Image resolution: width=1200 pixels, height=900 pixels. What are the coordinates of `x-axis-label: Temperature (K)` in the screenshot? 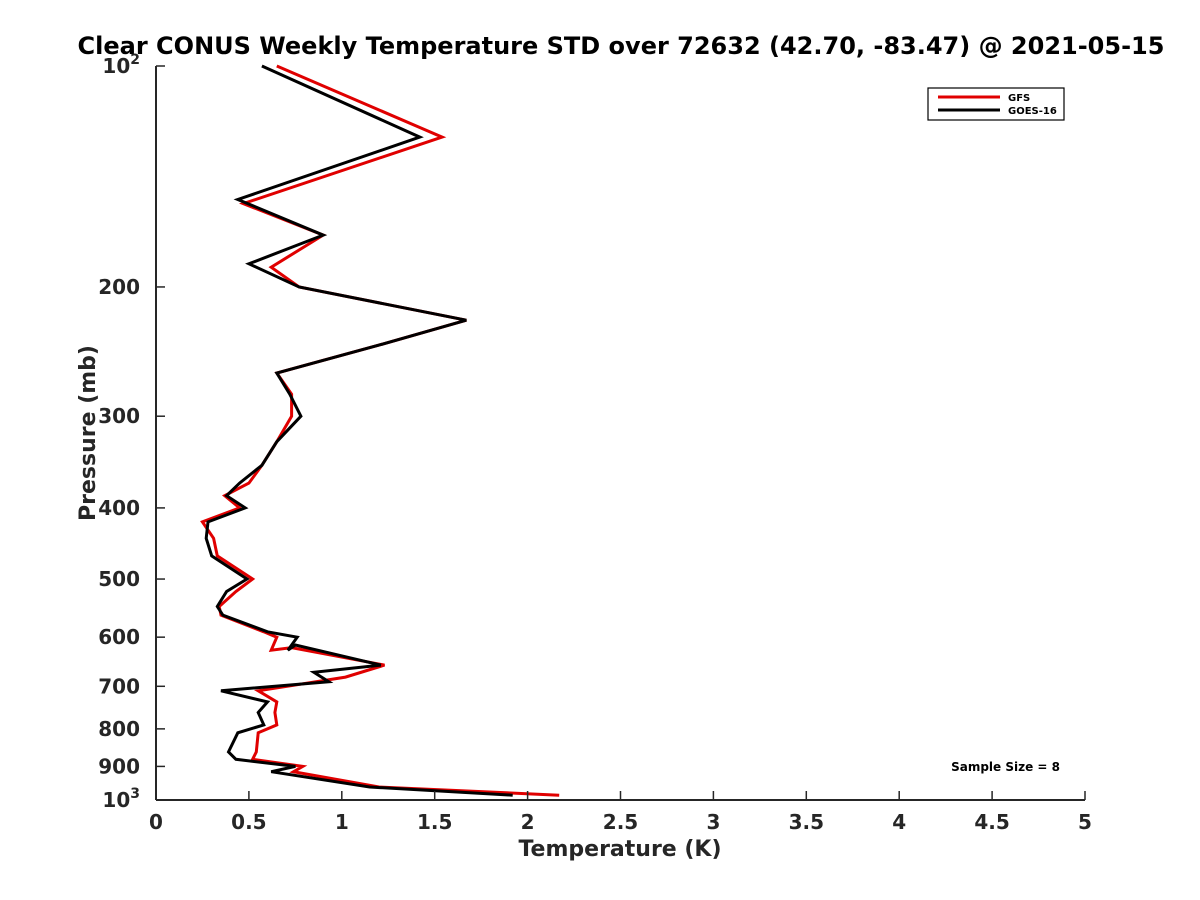 It's located at (619, 849).